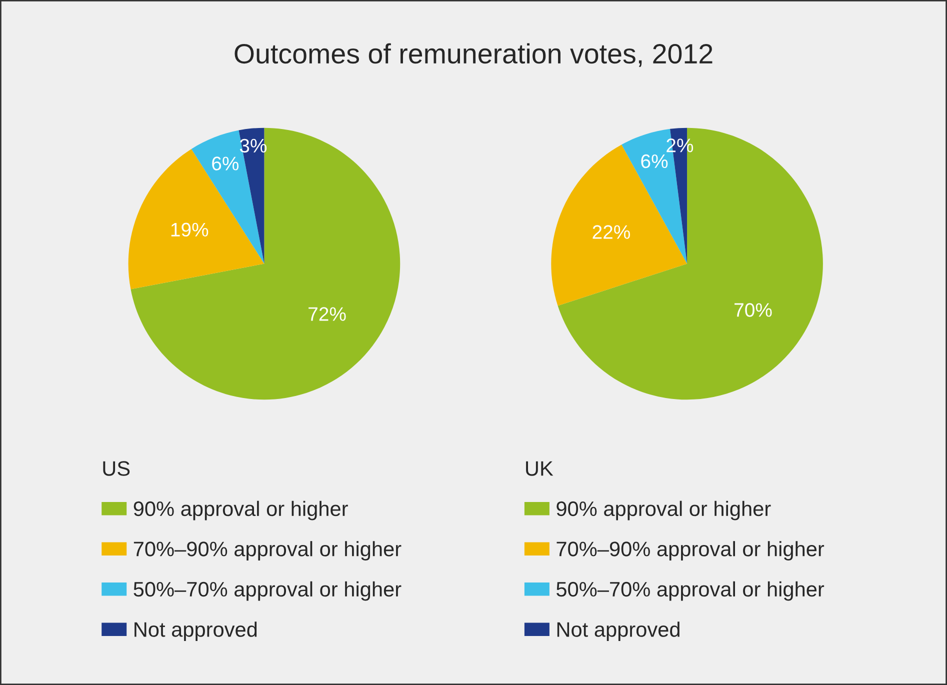 The image size is (947, 685). I want to click on data-label: 22%, so click(611, 232).